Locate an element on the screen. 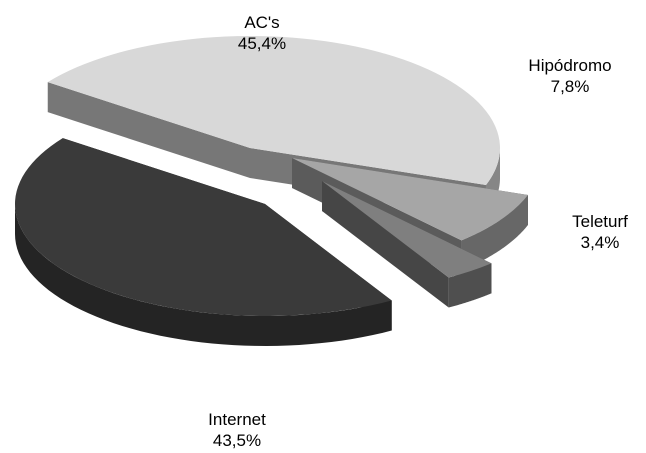  pie-slice-teleturf is located at coordinates (407, 244).